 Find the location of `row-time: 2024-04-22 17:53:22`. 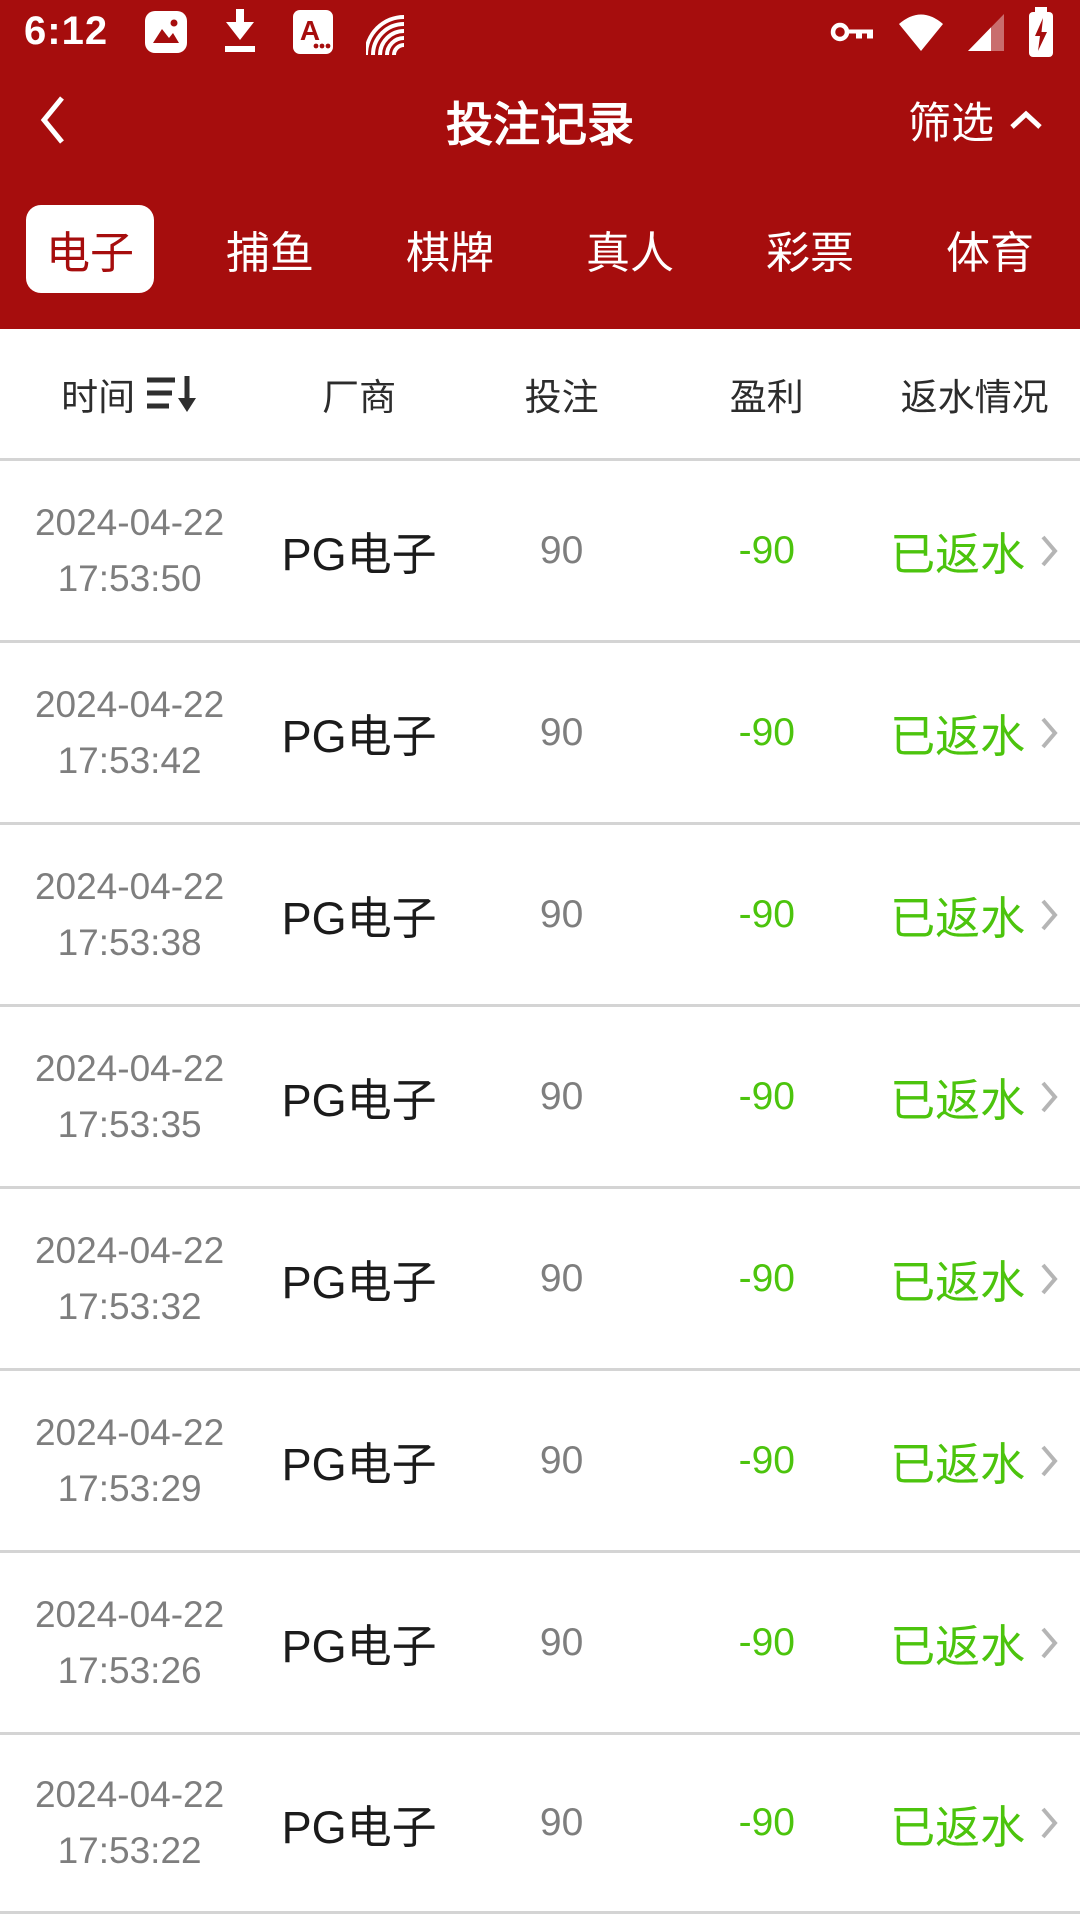

row-time: 2024-04-22 17:53:22 is located at coordinates (129, 1823).